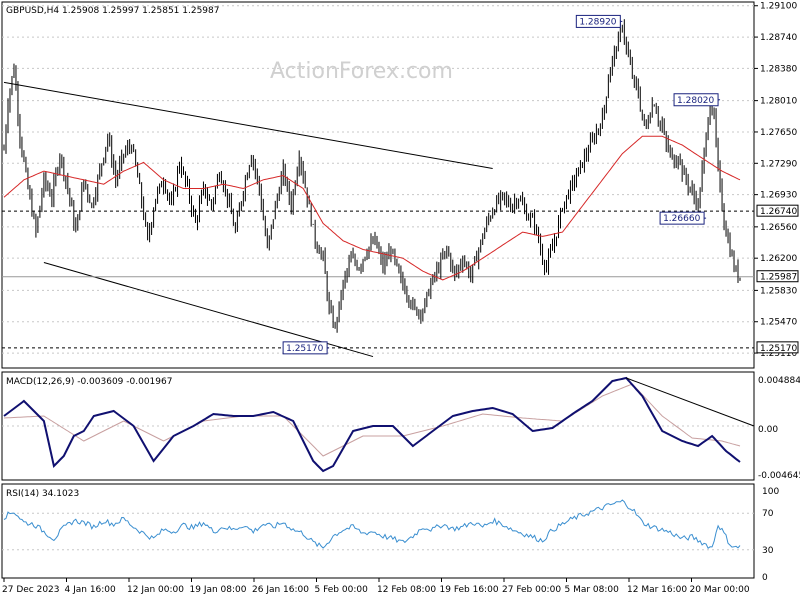  What do you see at coordinates (218, 590) in the screenshot?
I see `time-tick-label: 19 Jan 08:00` at bounding box center [218, 590].